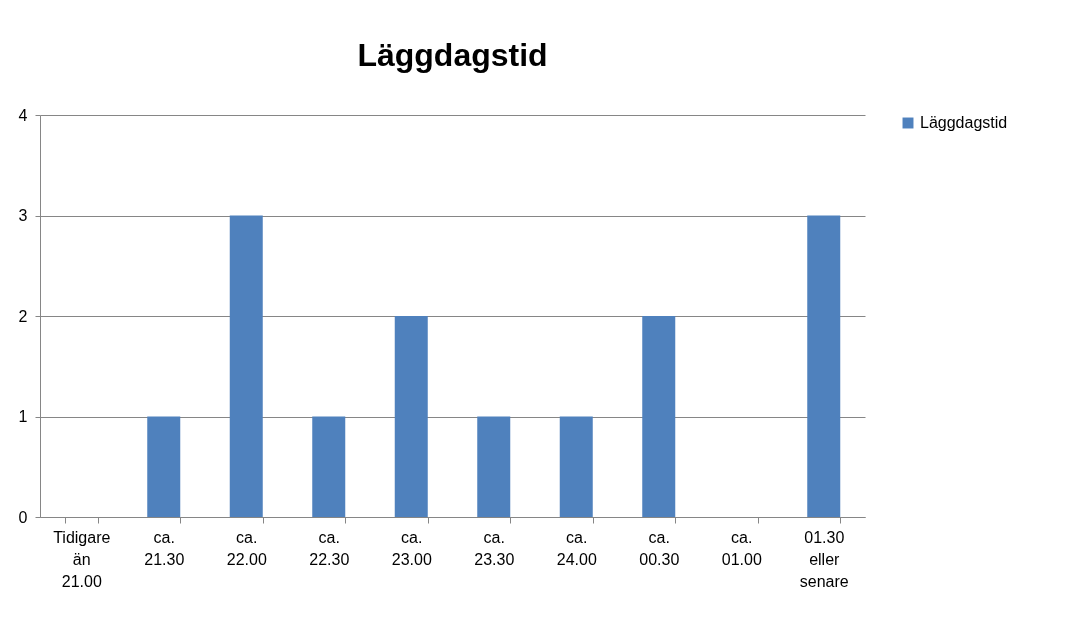  Describe the element at coordinates (23, 517) in the screenshot. I see `y-tick-label: 0` at that location.